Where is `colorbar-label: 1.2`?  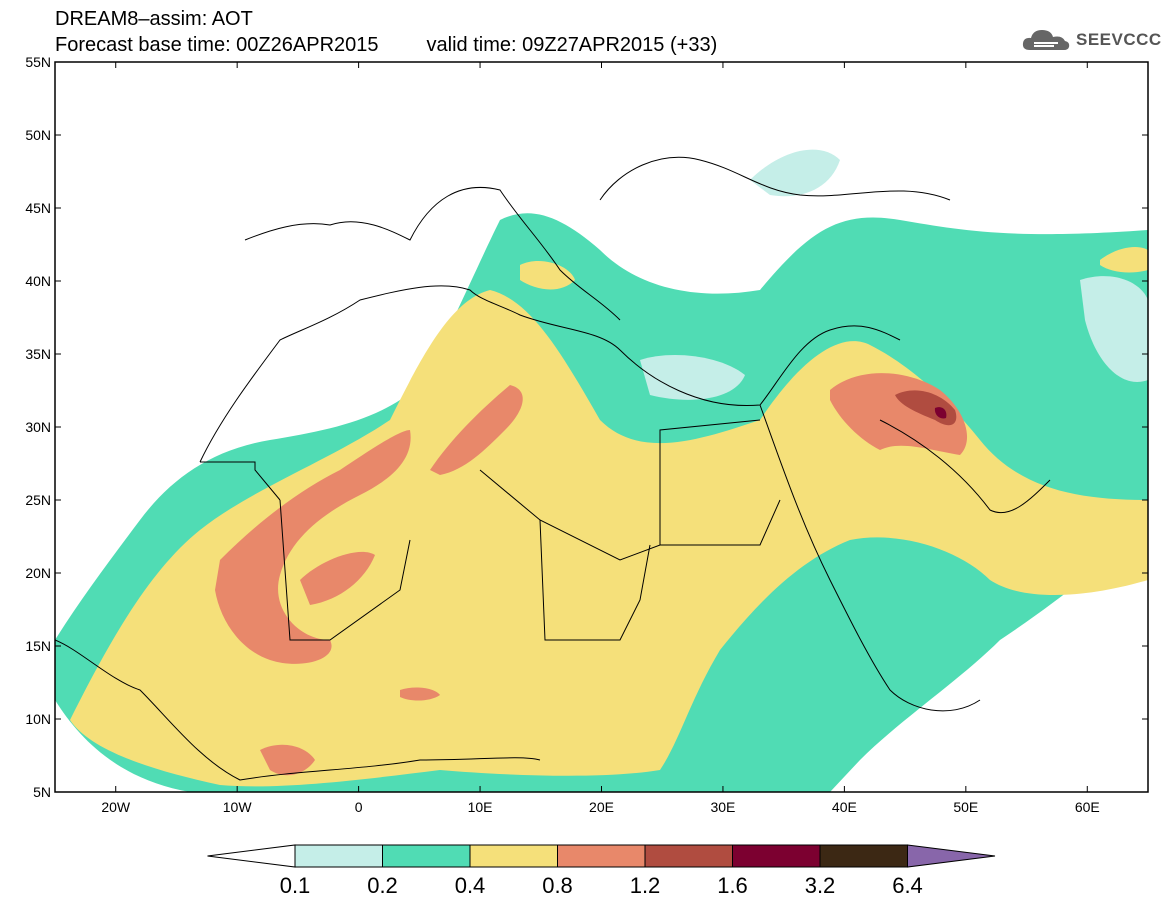
colorbar-label: 1.2 is located at coordinates (645, 885).